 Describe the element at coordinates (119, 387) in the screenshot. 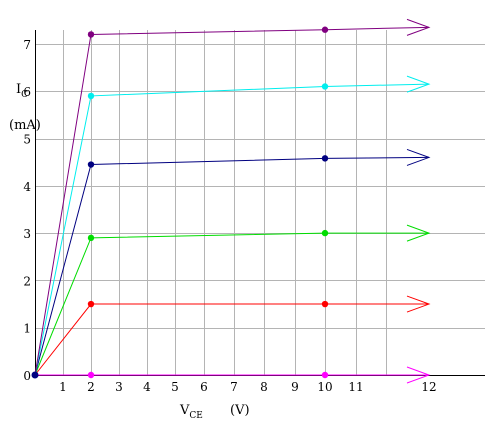

I see `x-tick-label: 3` at that location.